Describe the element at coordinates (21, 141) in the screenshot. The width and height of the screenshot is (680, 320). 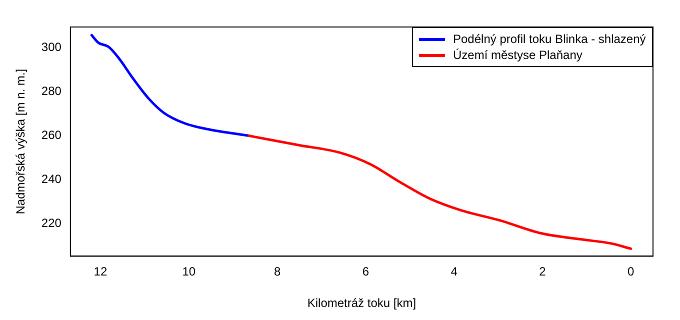
I see `y-axis-title: Nadmořská výška [m n. m.]` at that location.